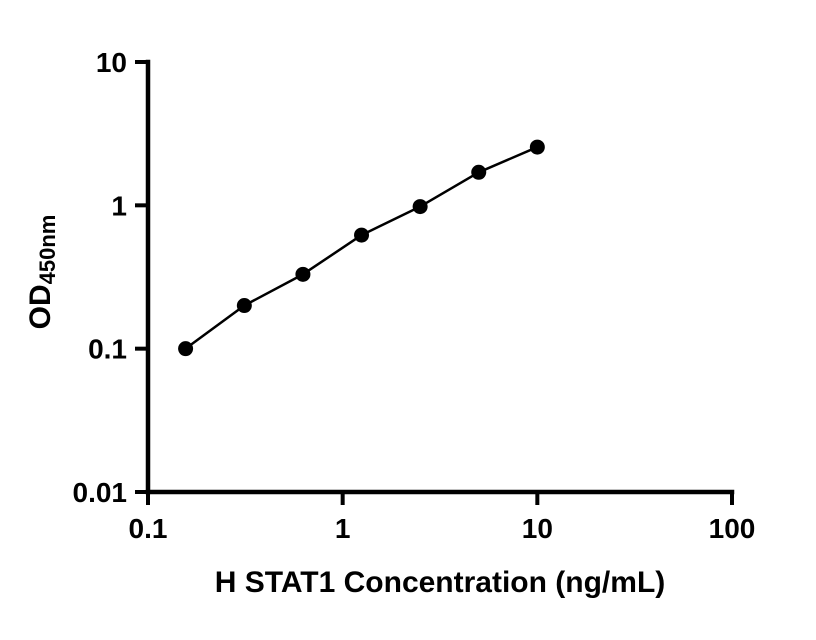 Image resolution: width=816 pixels, height=640 pixels. What do you see at coordinates (537, 528) in the screenshot?
I see `x-tick-label: 10` at bounding box center [537, 528].